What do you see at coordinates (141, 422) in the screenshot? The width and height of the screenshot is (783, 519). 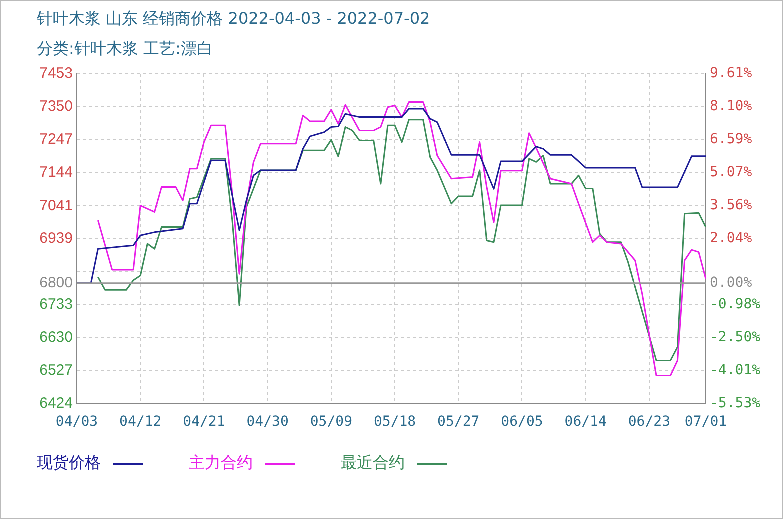 I see `x-tick-label: 04/12` at bounding box center [141, 422].